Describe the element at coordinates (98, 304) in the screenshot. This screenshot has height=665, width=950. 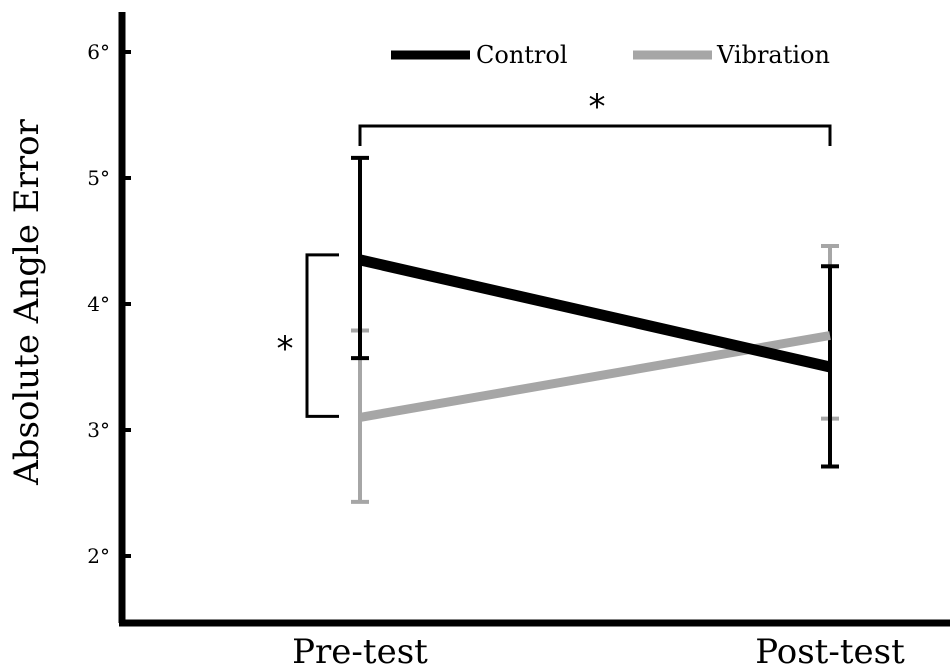
I see `y-tick-label: 4°` at that location.